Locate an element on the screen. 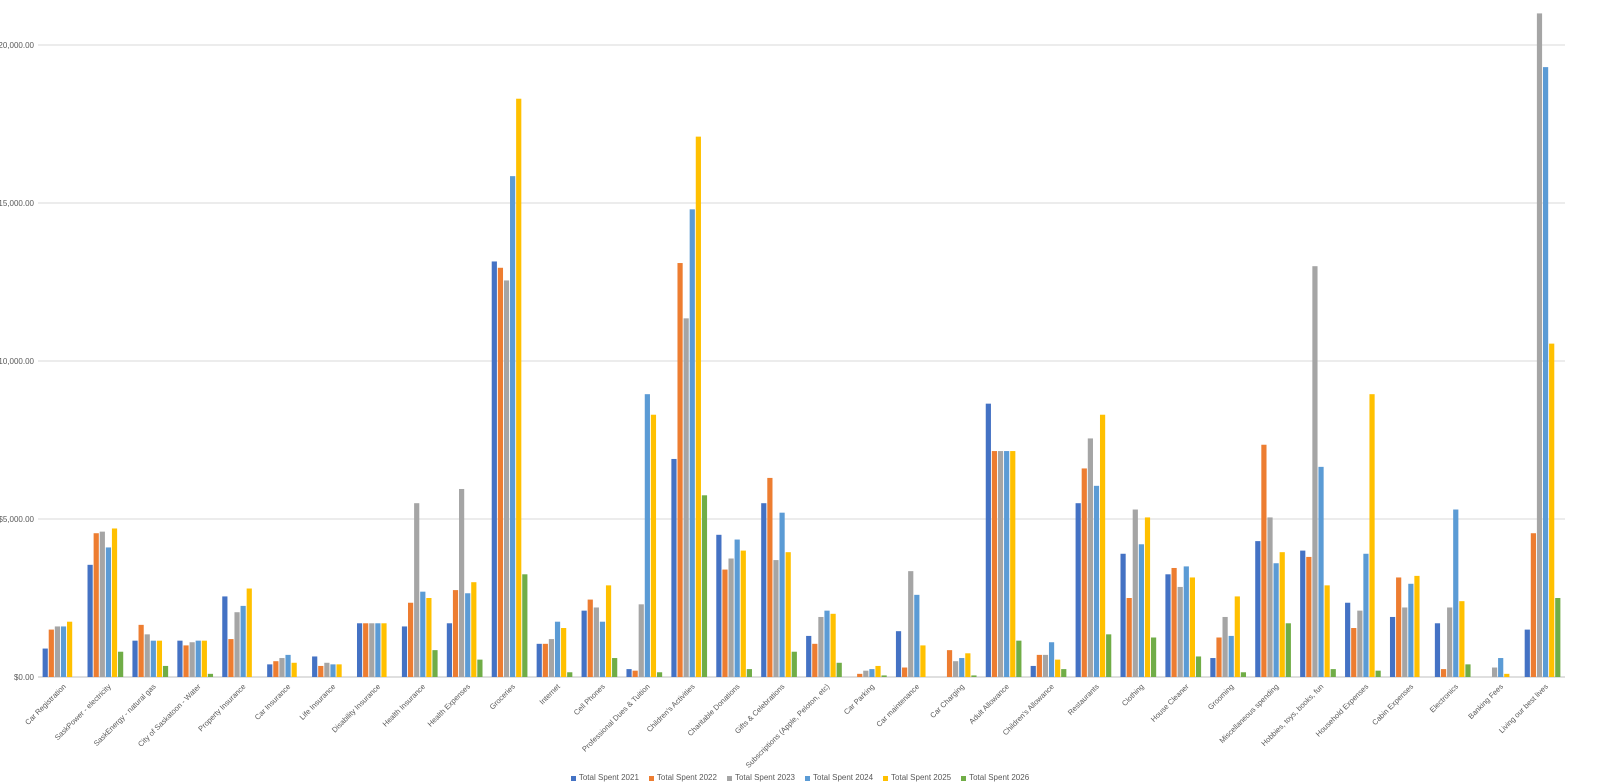  legend-label: Total Spent 2022 is located at coordinates (686, 777).